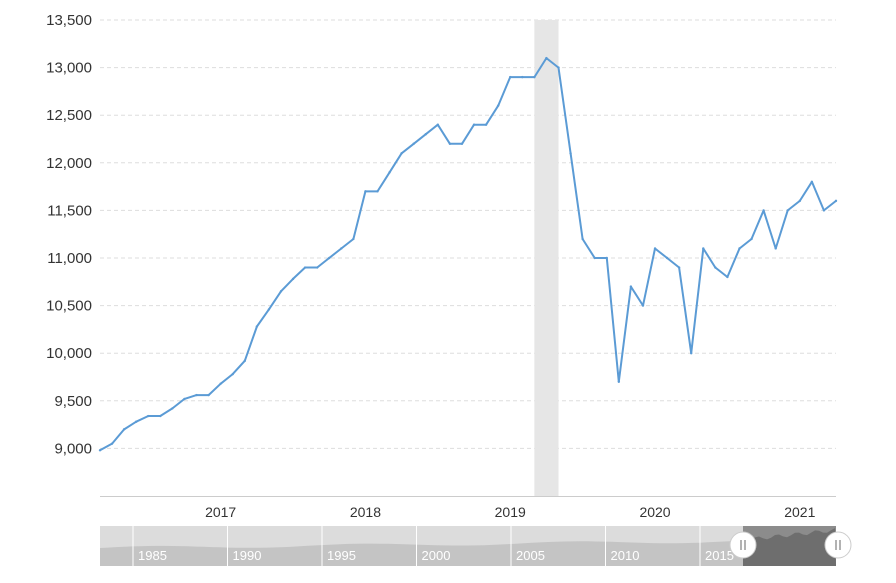 The width and height of the screenshot is (896, 583). What do you see at coordinates (152, 555) in the screenshot?
I see `navigator-tick-label: 1985` at bounding box center [152, 555].